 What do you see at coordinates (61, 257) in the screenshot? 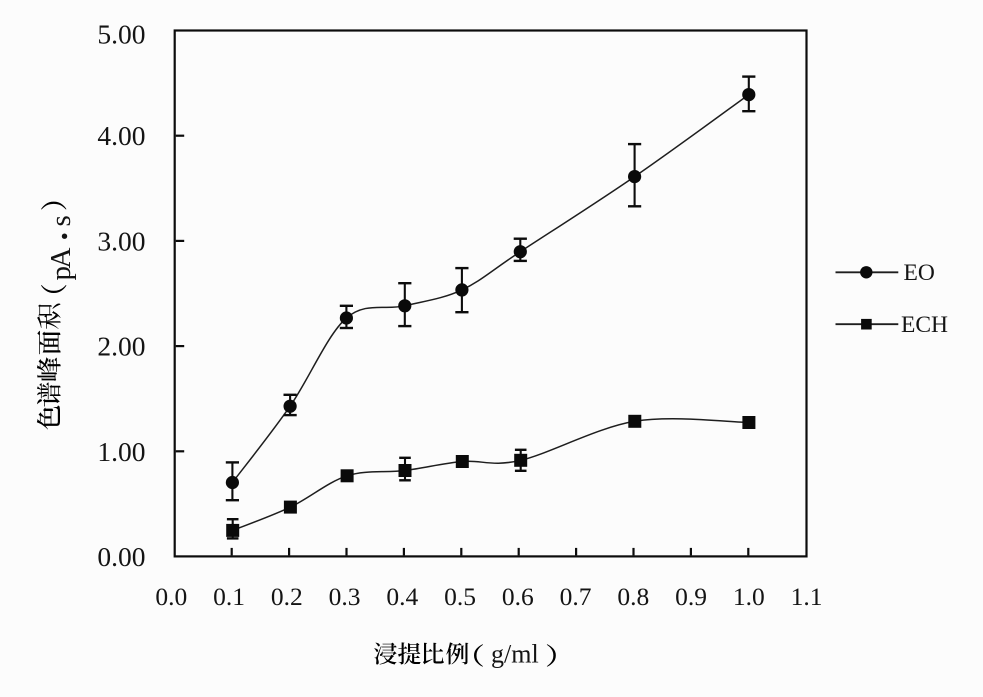
I see `svg-text: A` at bounding box center [61, 257].